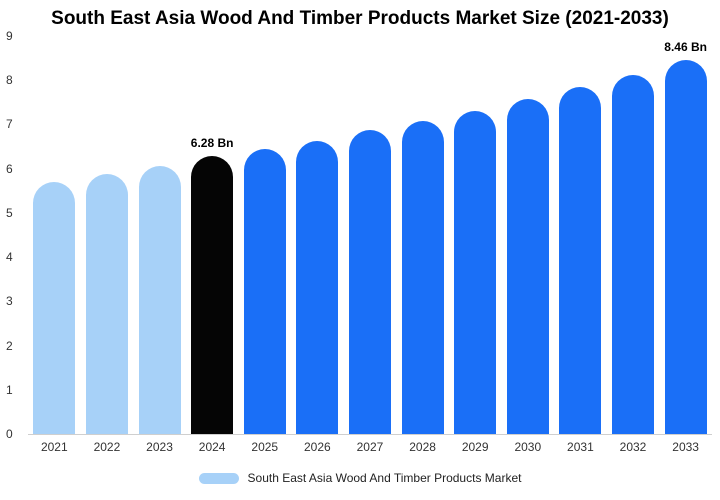 The height and width of the screenshot is (500, 720). I want to click on y-tick-label: 4, so click(9, 257).